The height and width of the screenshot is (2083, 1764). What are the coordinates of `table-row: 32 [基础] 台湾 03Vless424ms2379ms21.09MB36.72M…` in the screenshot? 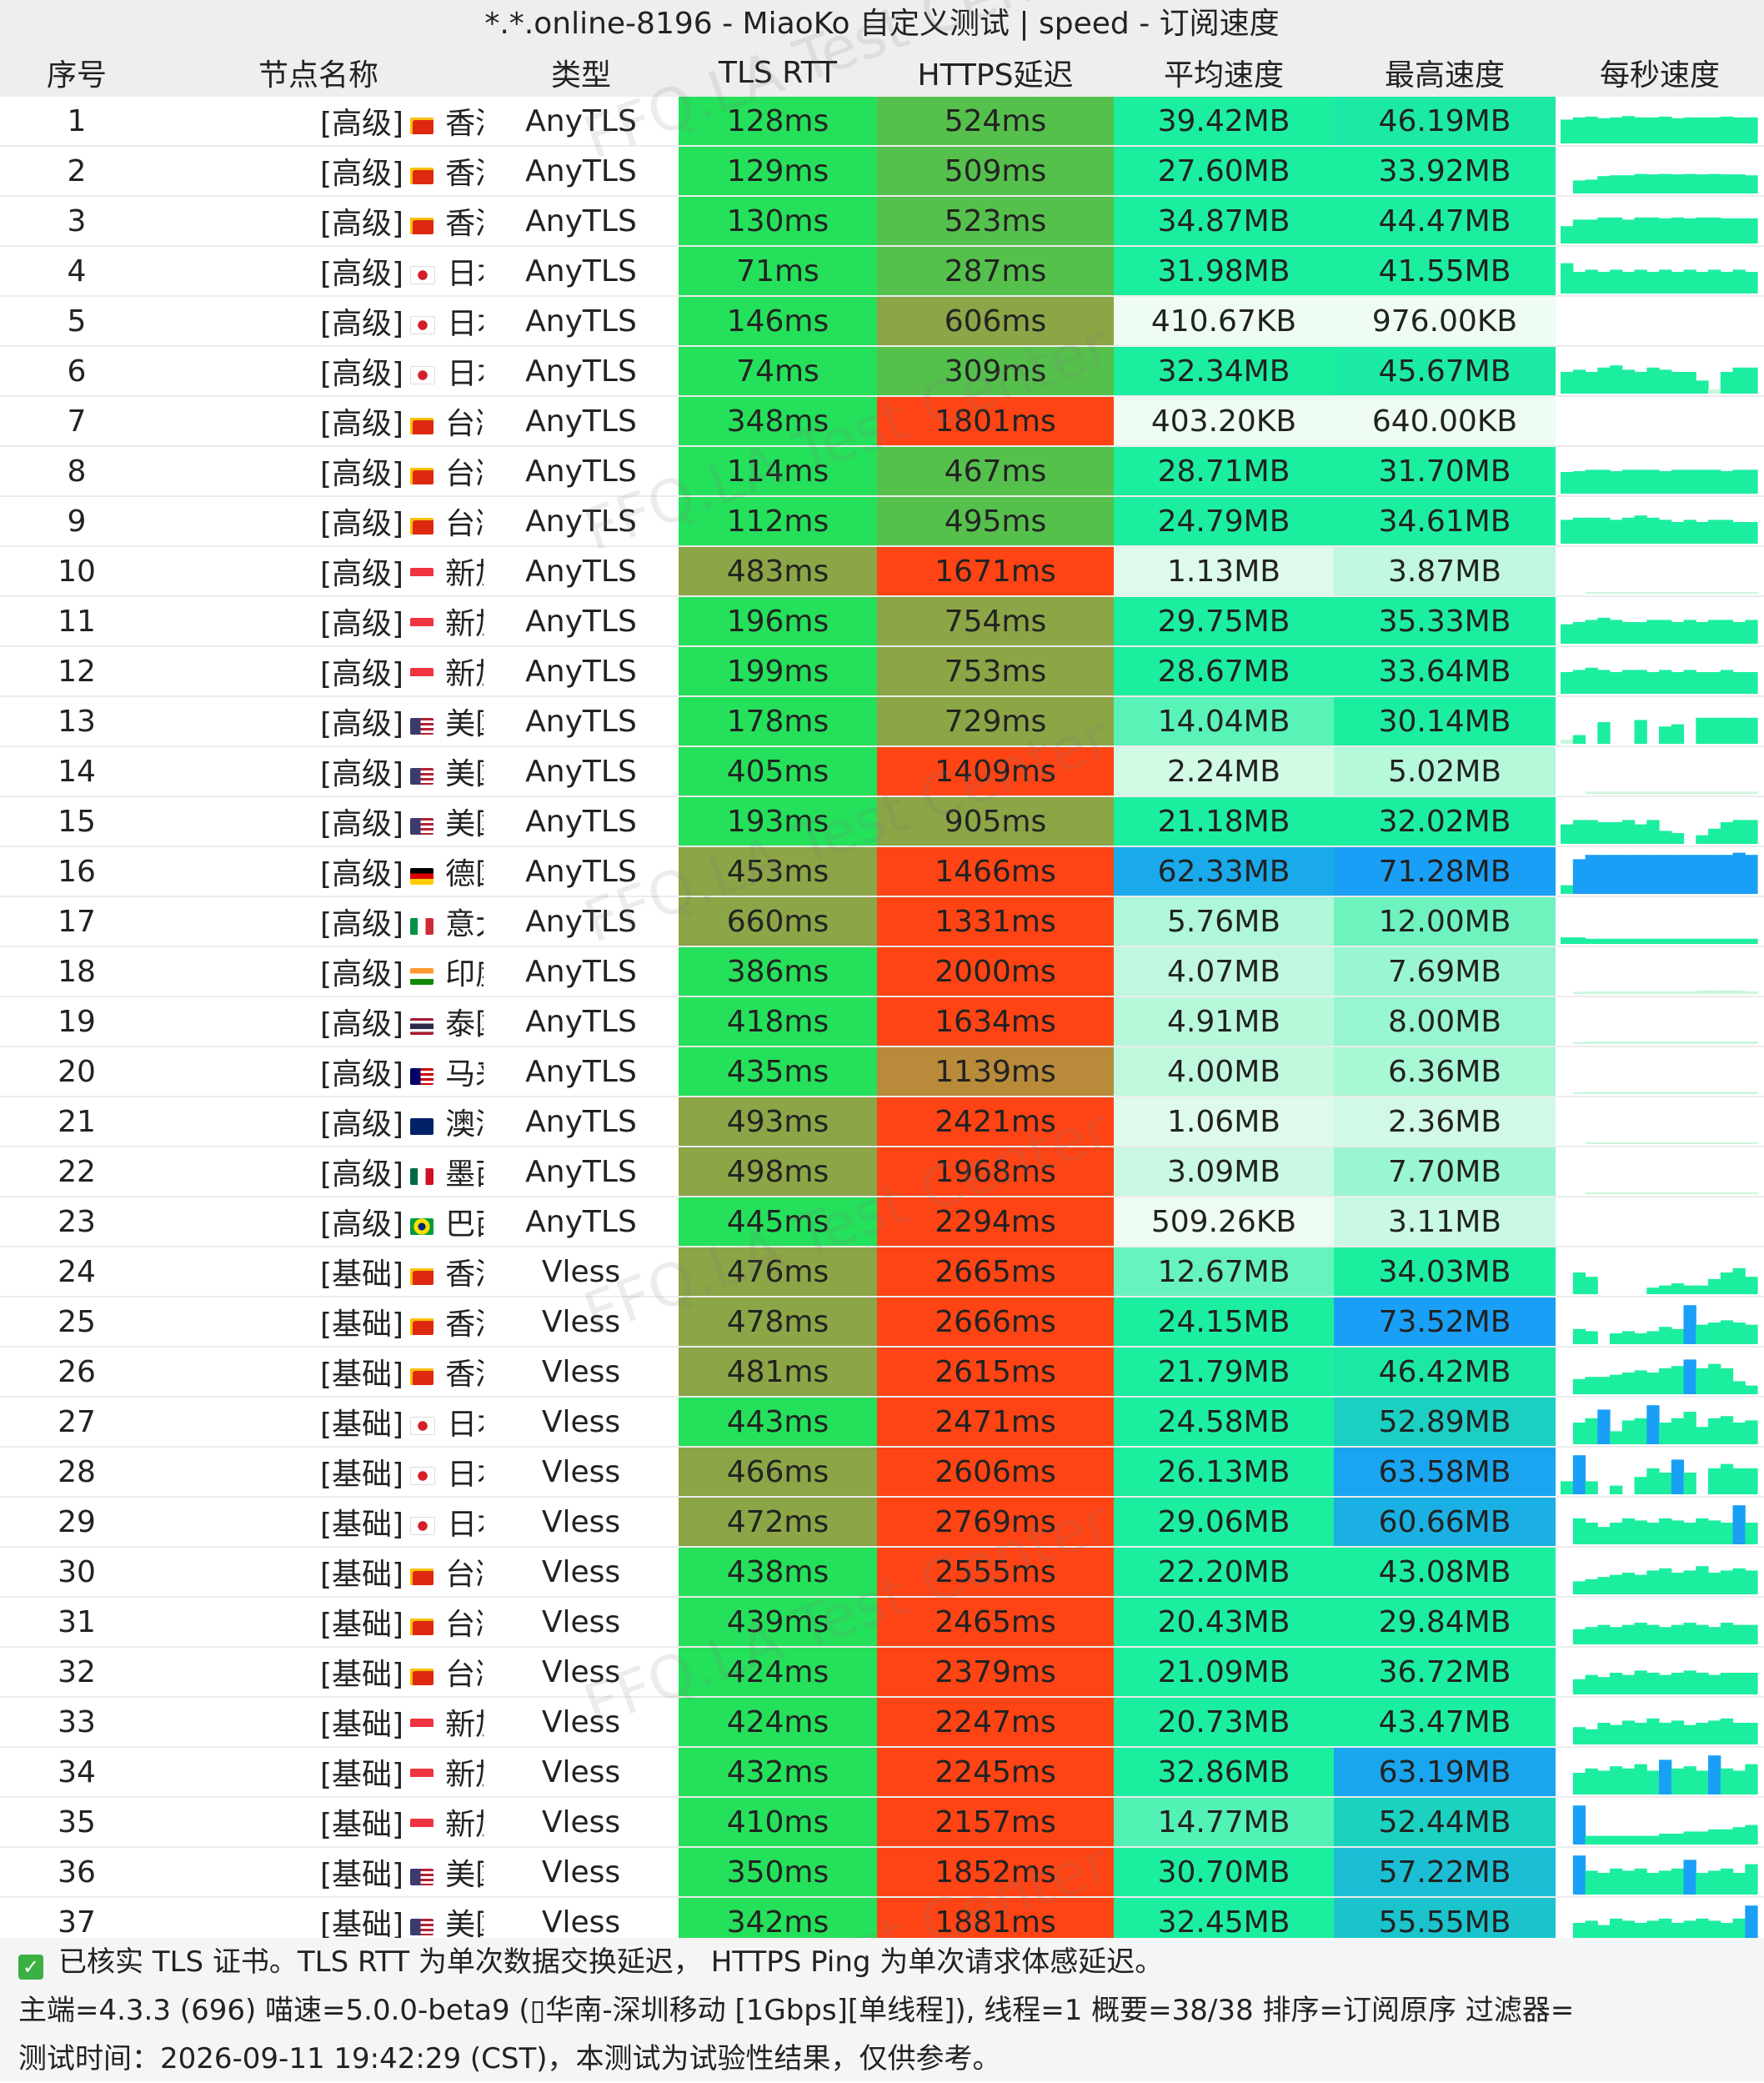 It's located at (882, 1672).